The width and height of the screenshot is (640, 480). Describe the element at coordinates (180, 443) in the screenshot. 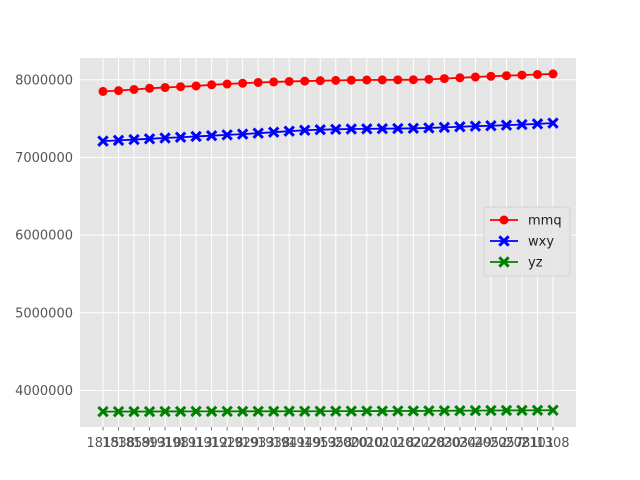

I see `x-tick-label: 1981` at that location.